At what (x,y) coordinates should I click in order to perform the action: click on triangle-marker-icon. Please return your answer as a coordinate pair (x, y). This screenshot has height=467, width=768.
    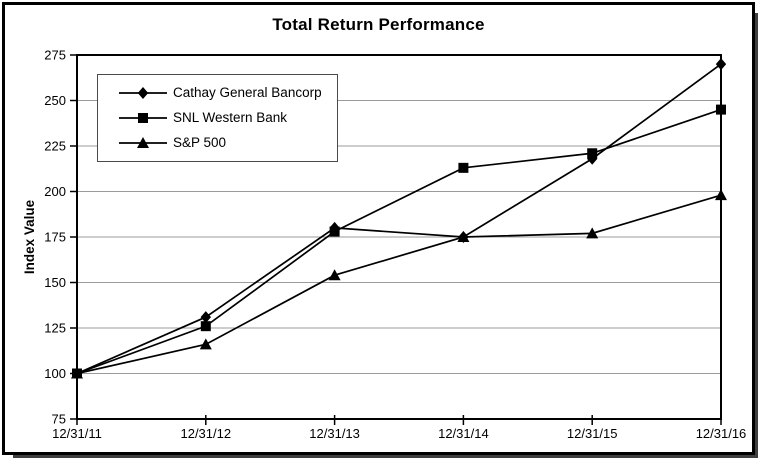
    Looking at the image, I should click on (143, 142).